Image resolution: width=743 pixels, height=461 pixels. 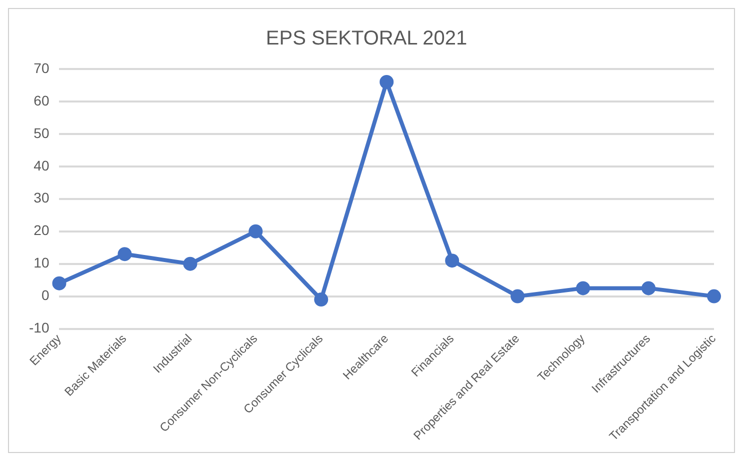 I want to click on y-tick-label: 10, so click(x=42, y=262).